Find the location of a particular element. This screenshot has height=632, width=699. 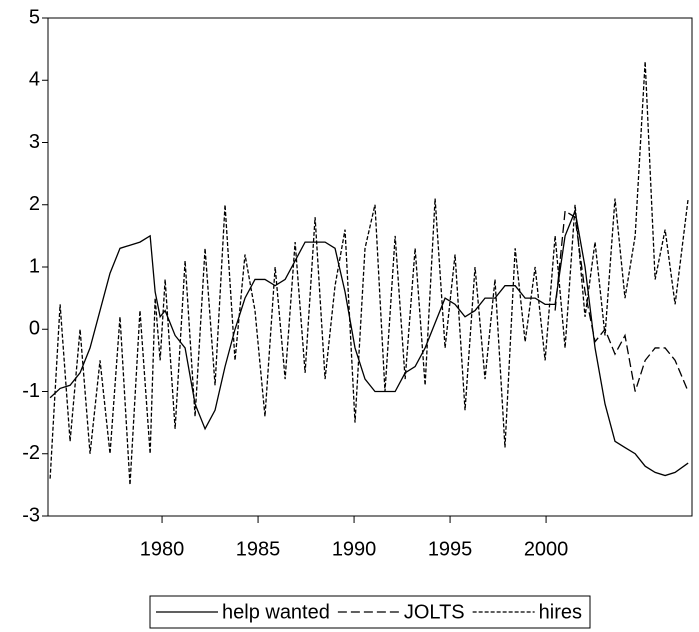

x-tick-label: 1985 is located at coordinates (258, 549).